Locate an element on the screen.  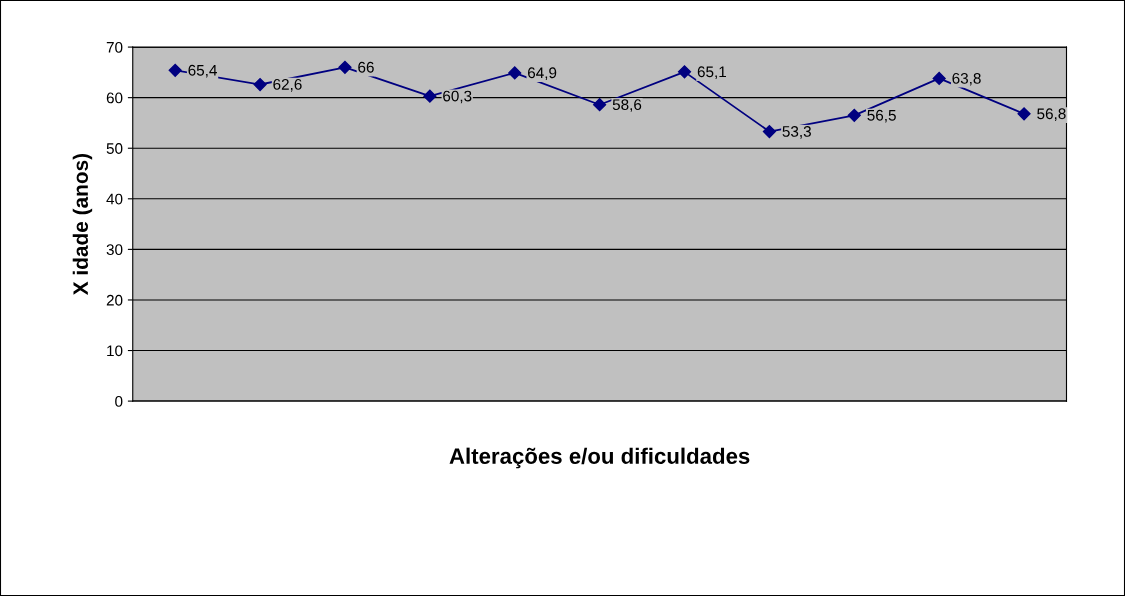
data-label: 66 is located at coordinates (366, 67).